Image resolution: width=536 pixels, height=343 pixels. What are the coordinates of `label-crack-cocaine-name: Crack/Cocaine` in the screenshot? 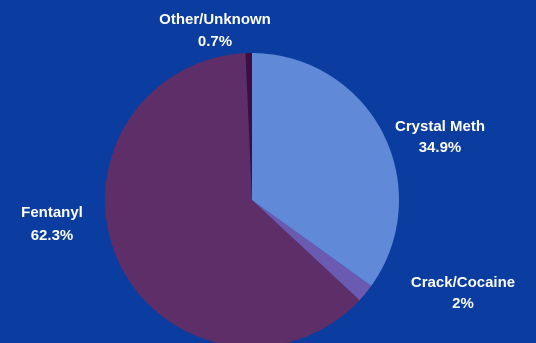 It's located at (463, 282).